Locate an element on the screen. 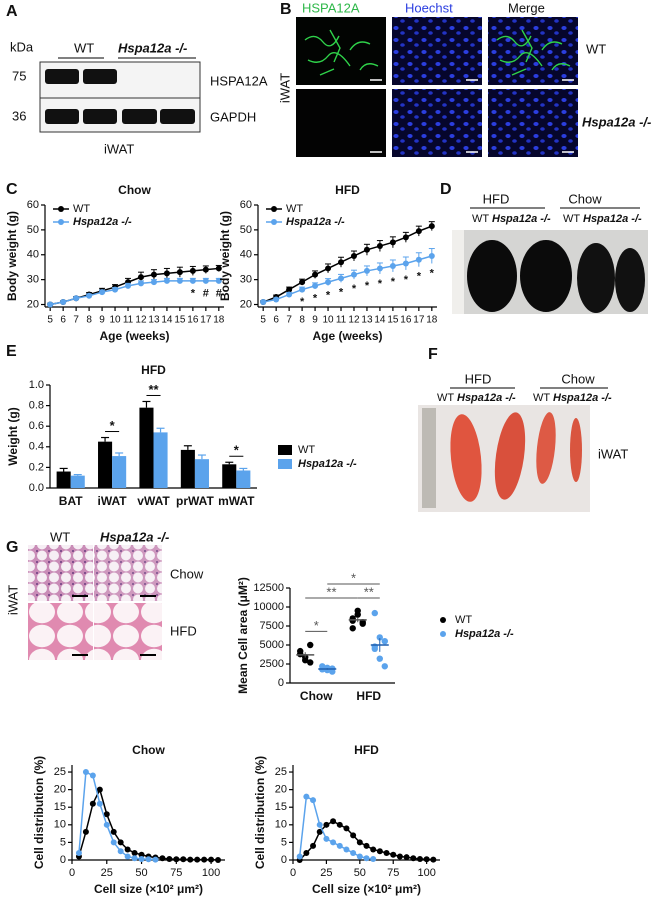 The height and width of the screenshot is (912, 658). y-tick-label: 10 is located at coordinates (60, 825).